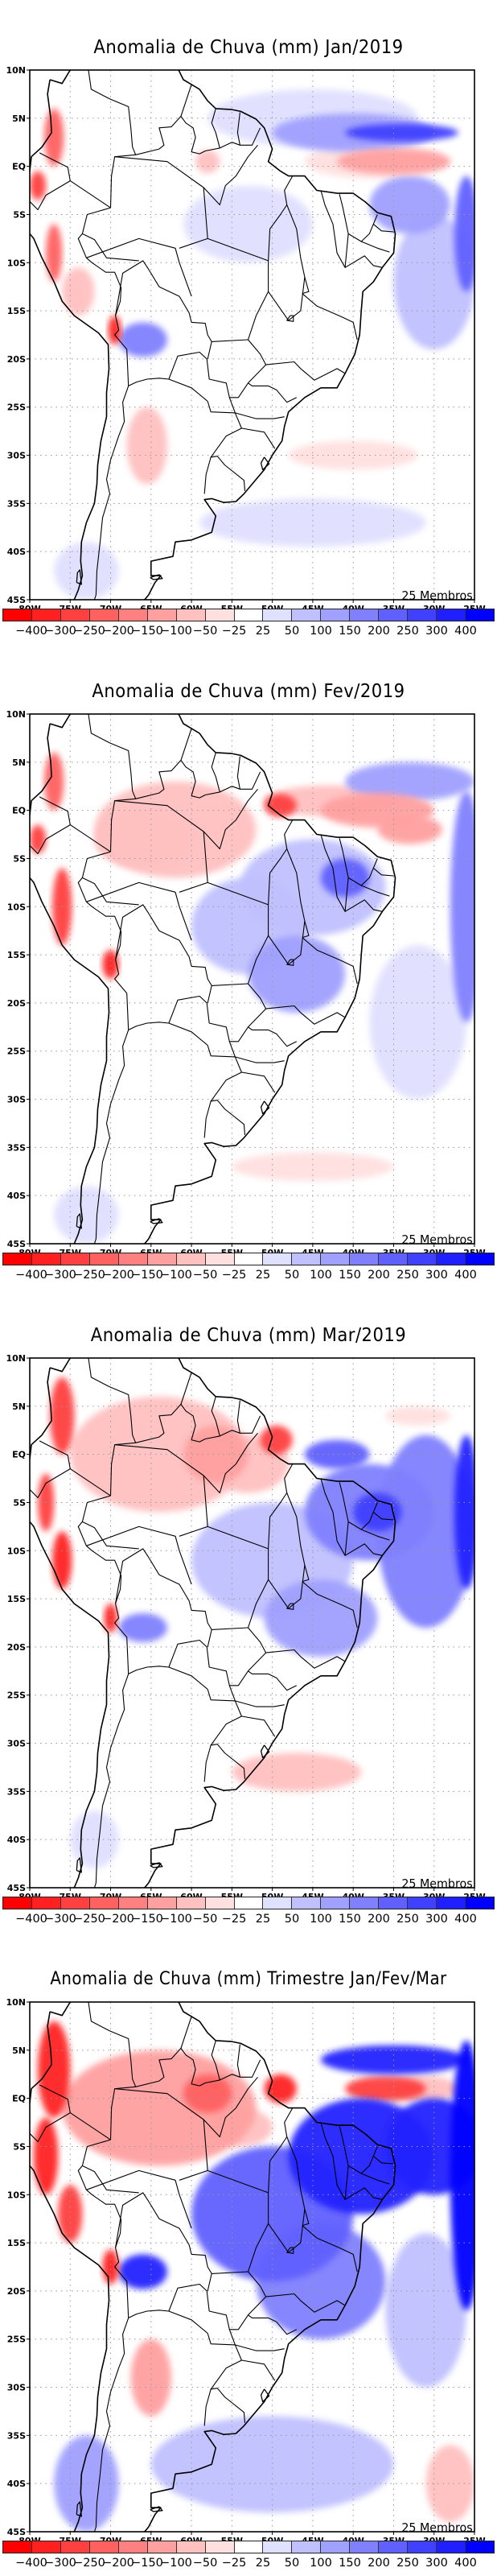  Describe the element at coordinates (465, 1919) in the screenshot. I see `colorbar-label: 400` at that location.